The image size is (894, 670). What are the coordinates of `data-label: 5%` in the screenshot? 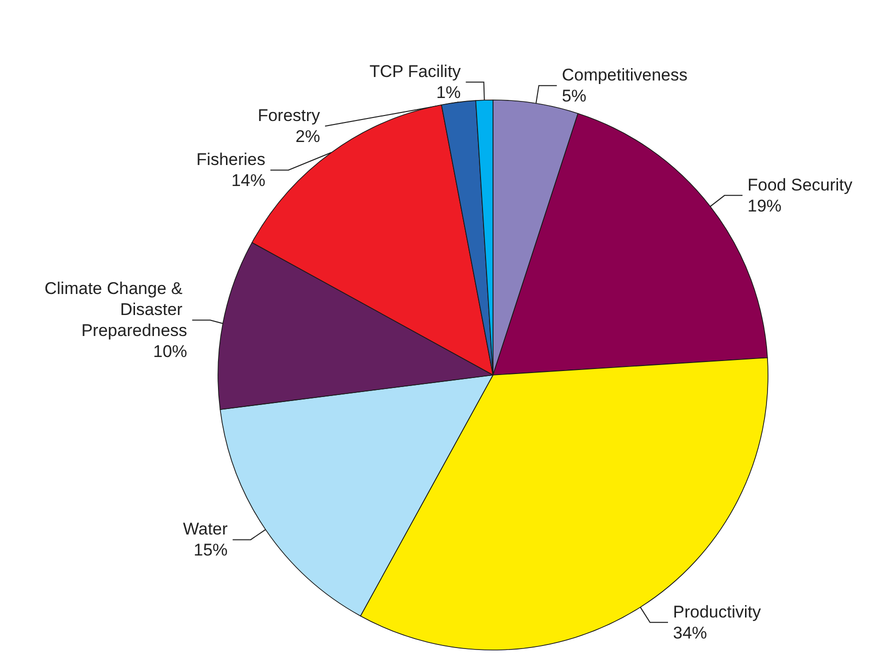 It's located at (574, 96).